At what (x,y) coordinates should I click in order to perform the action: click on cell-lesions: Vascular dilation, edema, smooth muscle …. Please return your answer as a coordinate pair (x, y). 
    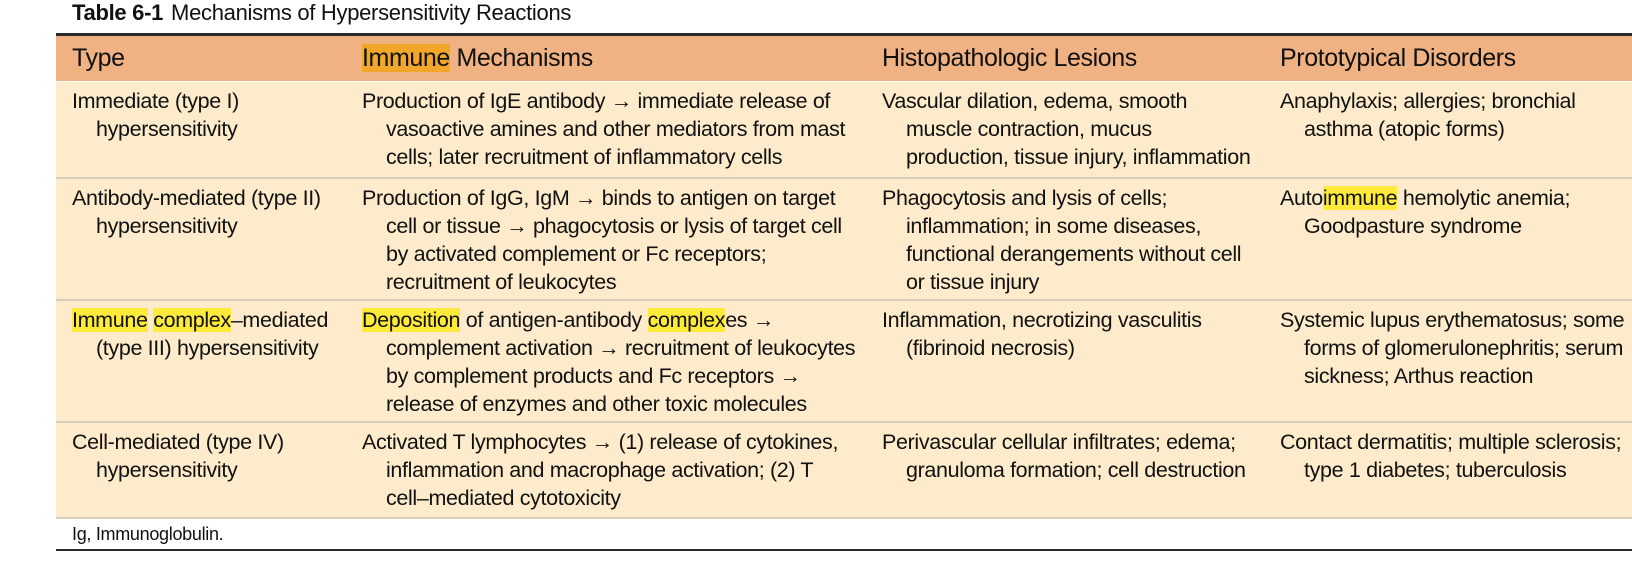
    Looking at the image, I should click on (1066, 129).